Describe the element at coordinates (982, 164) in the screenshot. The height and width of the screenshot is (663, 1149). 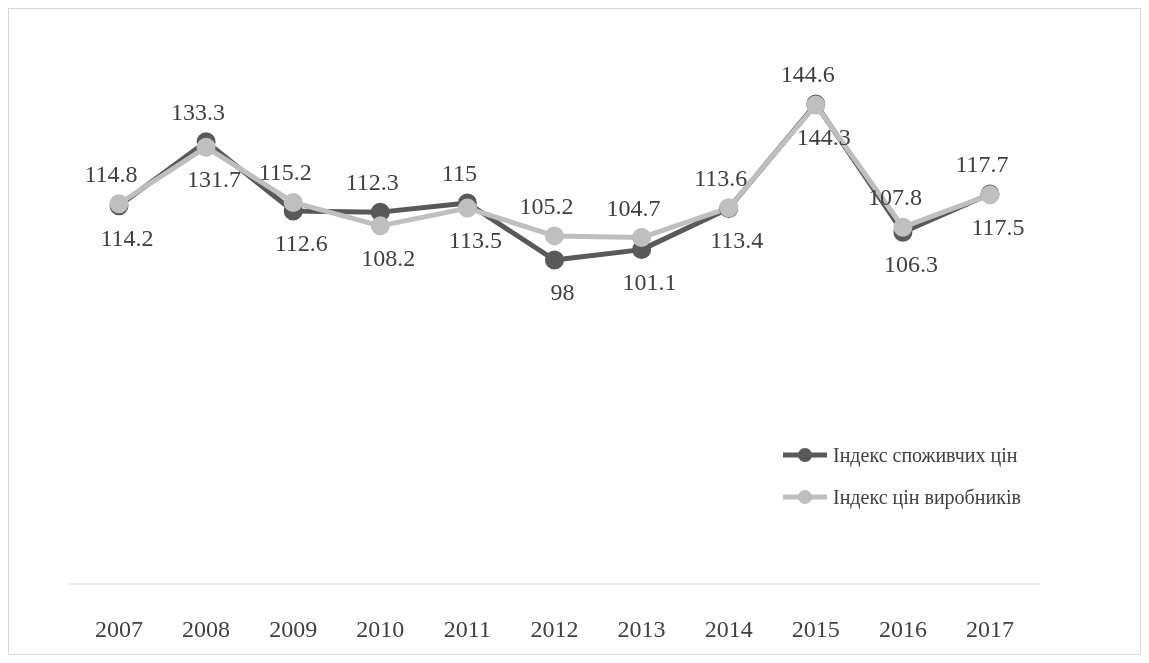
I see `data-label: 117.7` at that location.